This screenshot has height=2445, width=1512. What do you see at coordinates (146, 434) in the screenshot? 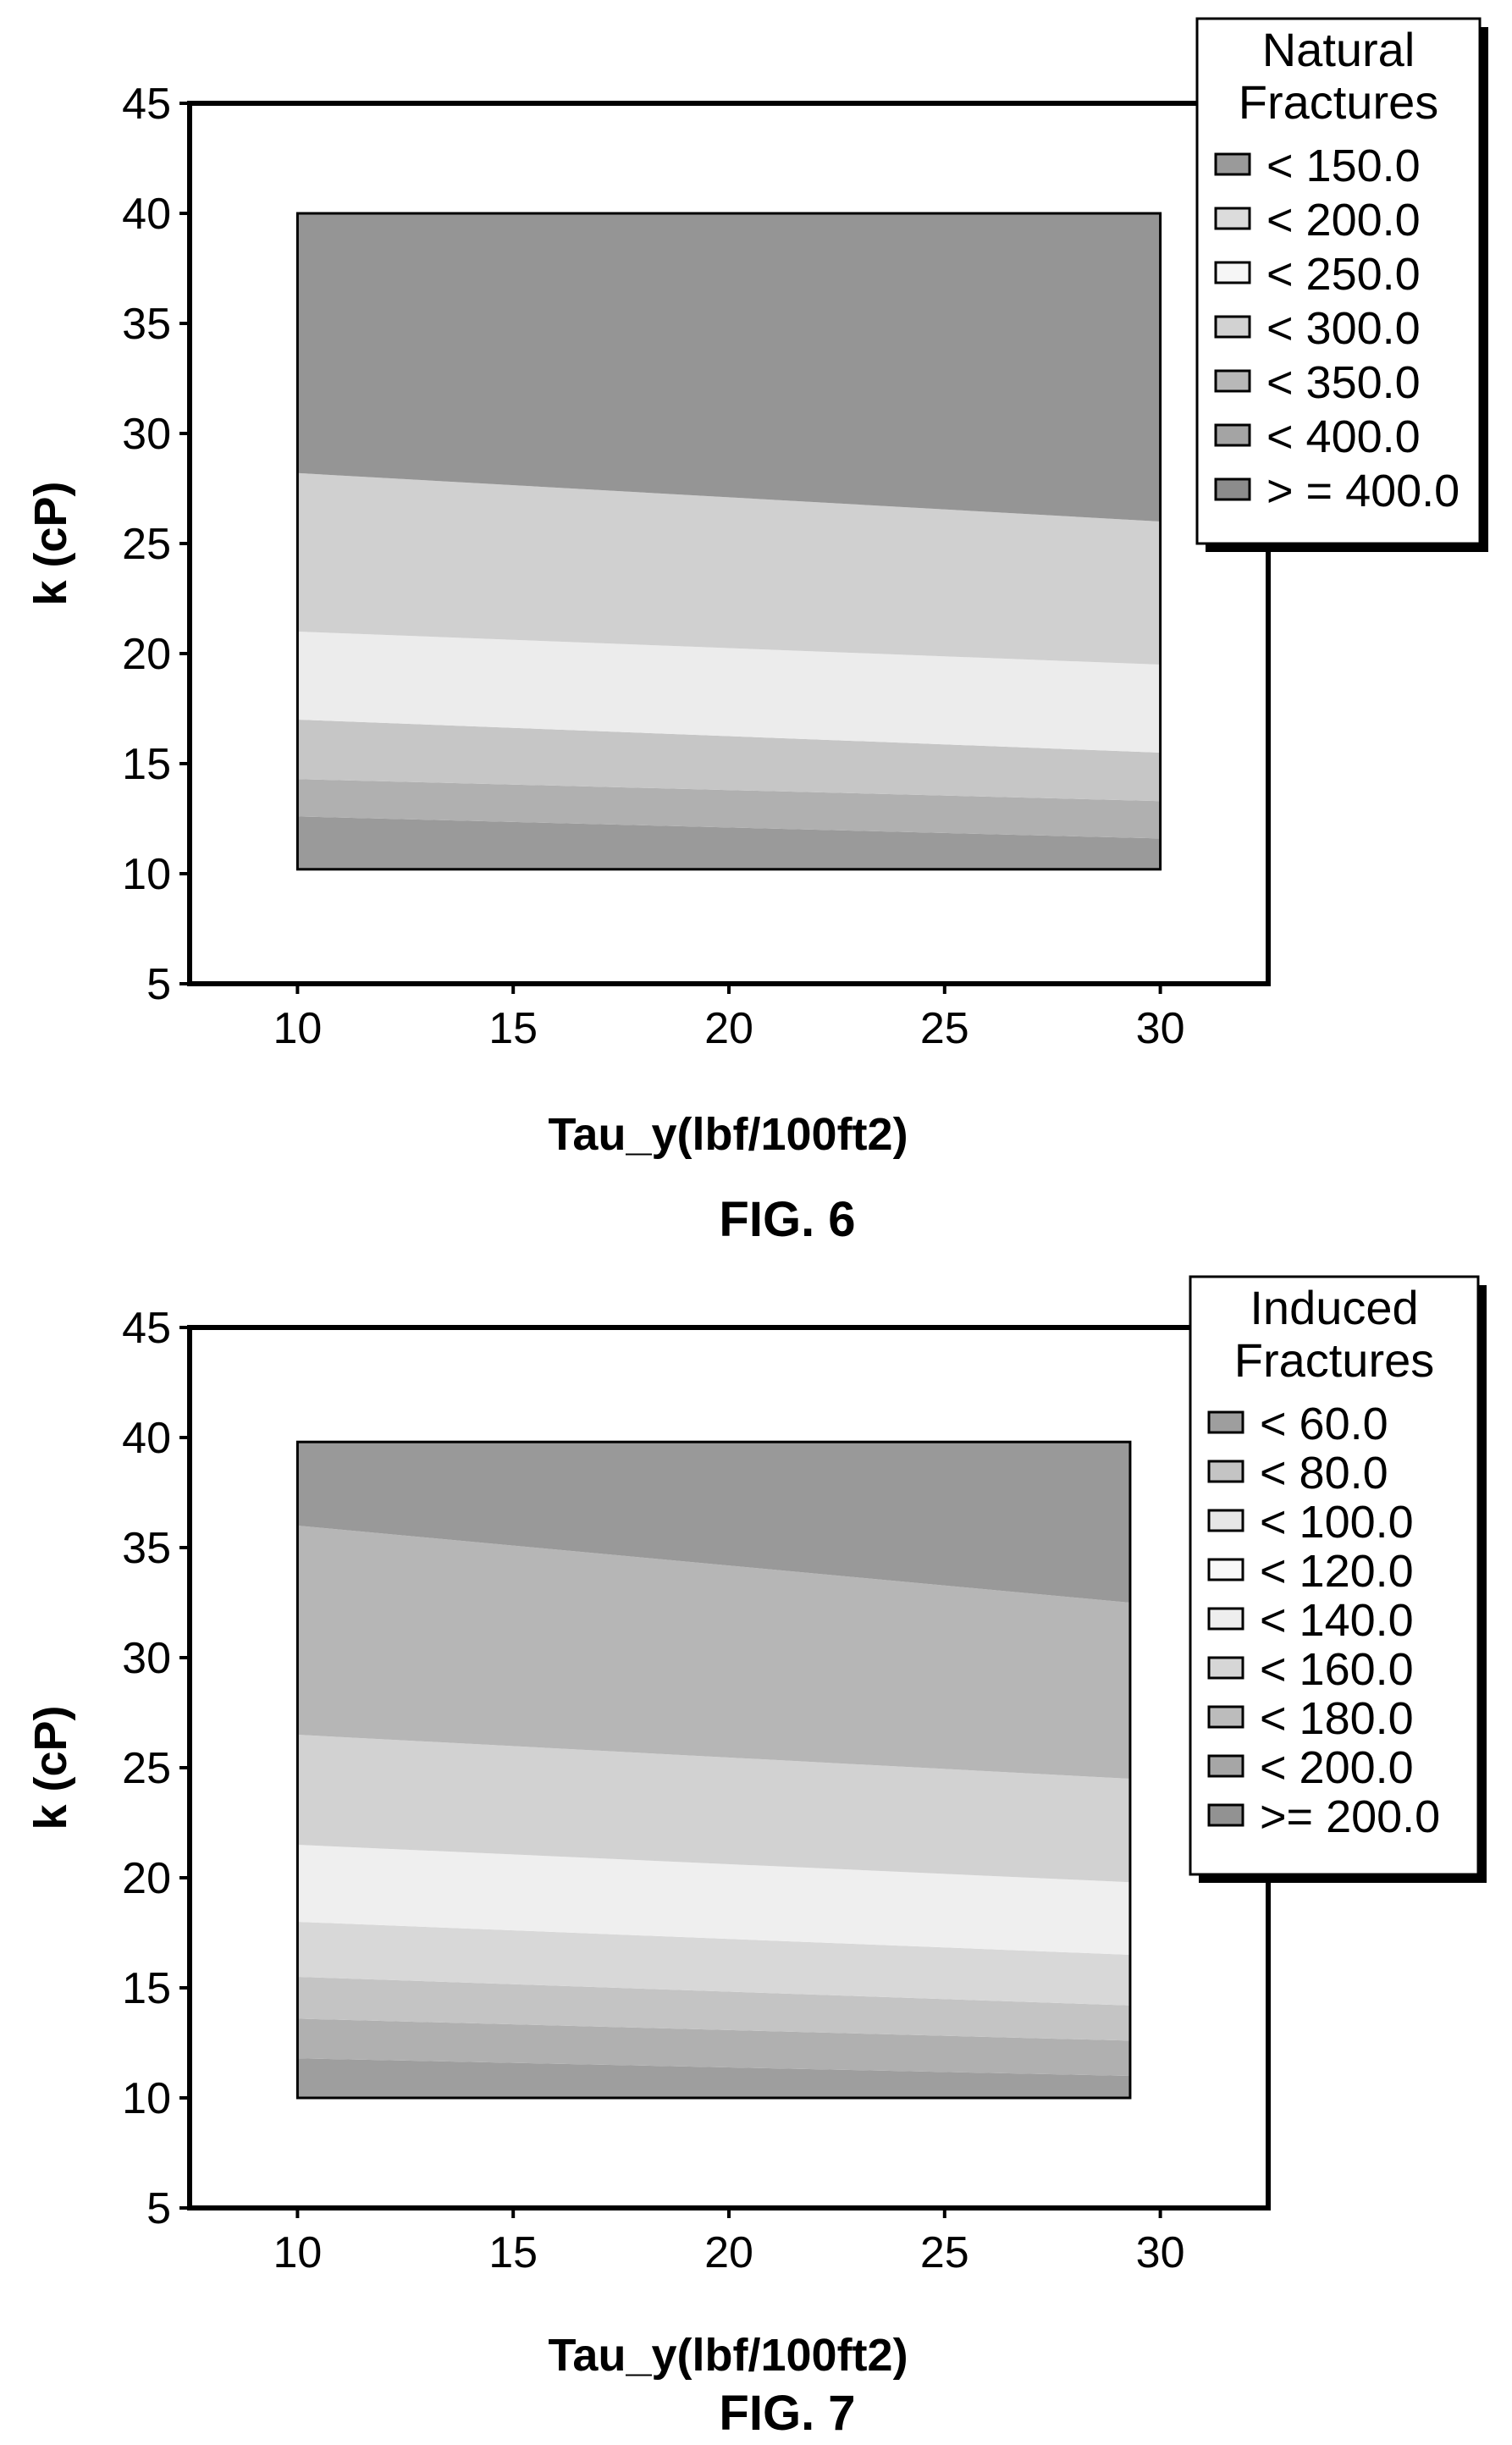
I see `fig6-y-tick-label: 30` at bounding box center [146, 434].